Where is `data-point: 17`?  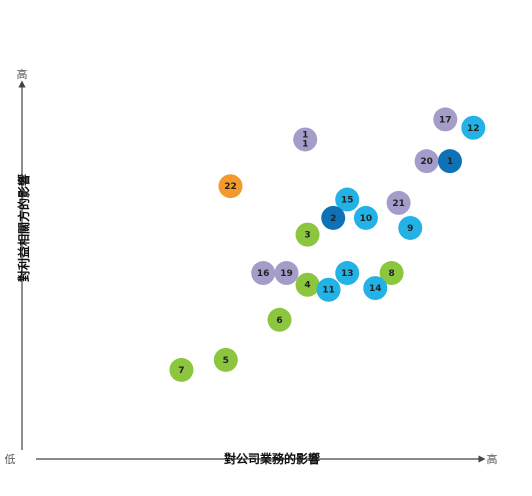
data-point: 17 is located at coordinates (445, 119).